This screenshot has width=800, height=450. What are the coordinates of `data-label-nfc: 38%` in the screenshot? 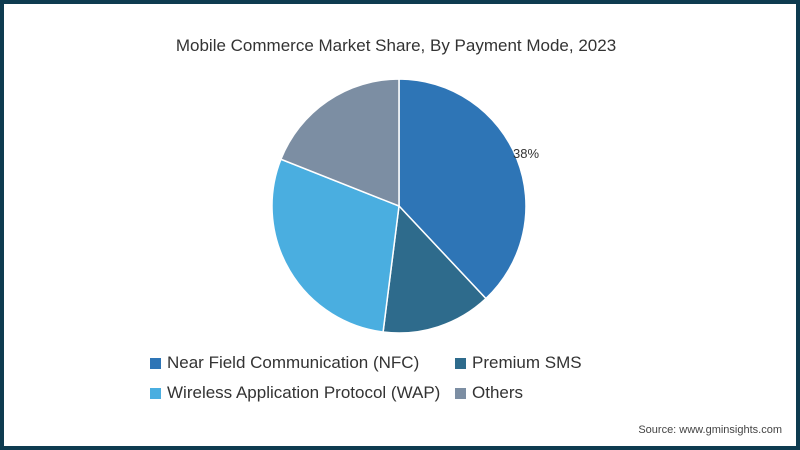 It's located at (526, 153).